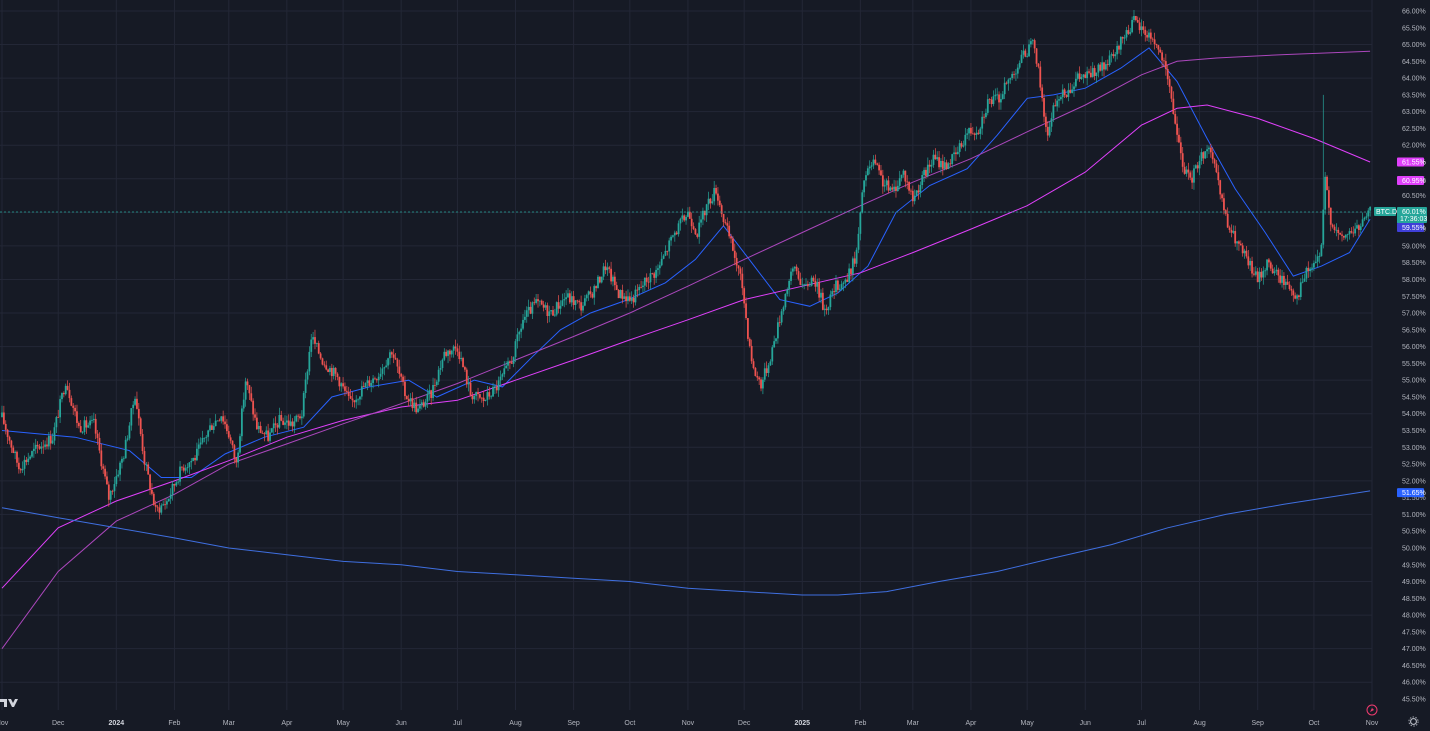 The height and width of the screenshot is (731, 1430). What do you see at coordinates (1414, 448) in the screenshot?
I see `y-tick-label: 53.00%` at bounding box center [1414, 448].